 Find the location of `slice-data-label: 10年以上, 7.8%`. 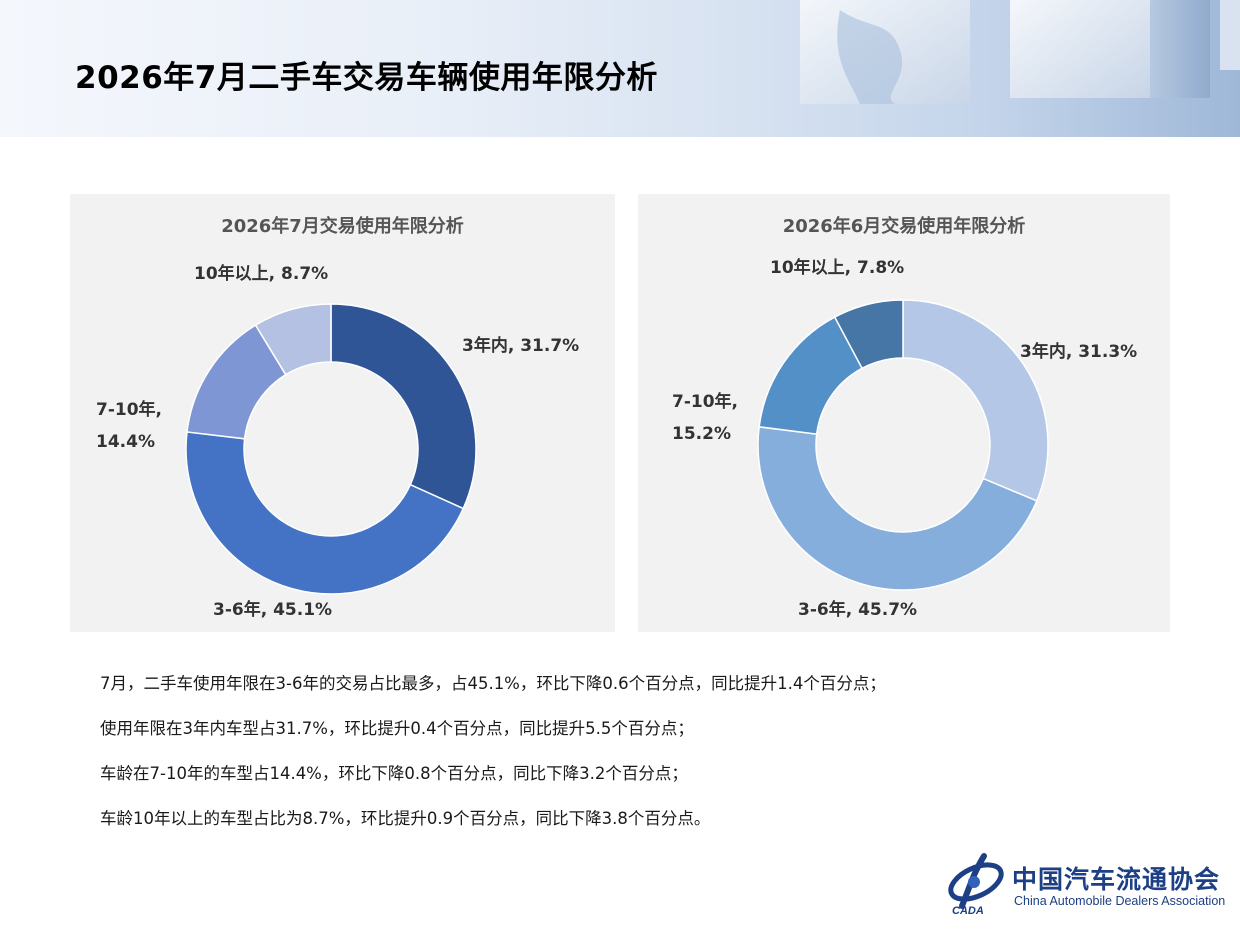

slice-data-label: 10年以上, 7.8% is located at coordinates (837, 268).